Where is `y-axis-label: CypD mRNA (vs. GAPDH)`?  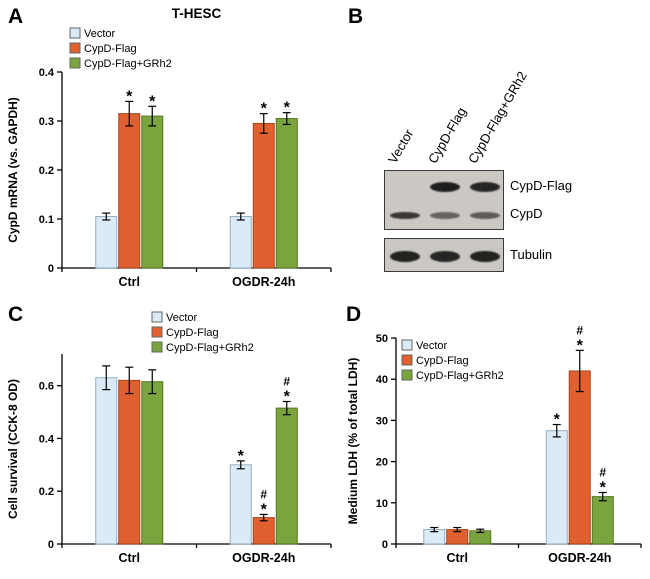 y-axis-label: CypD mRNA (vs. GAPDH) is located at coordinates (13, 170).